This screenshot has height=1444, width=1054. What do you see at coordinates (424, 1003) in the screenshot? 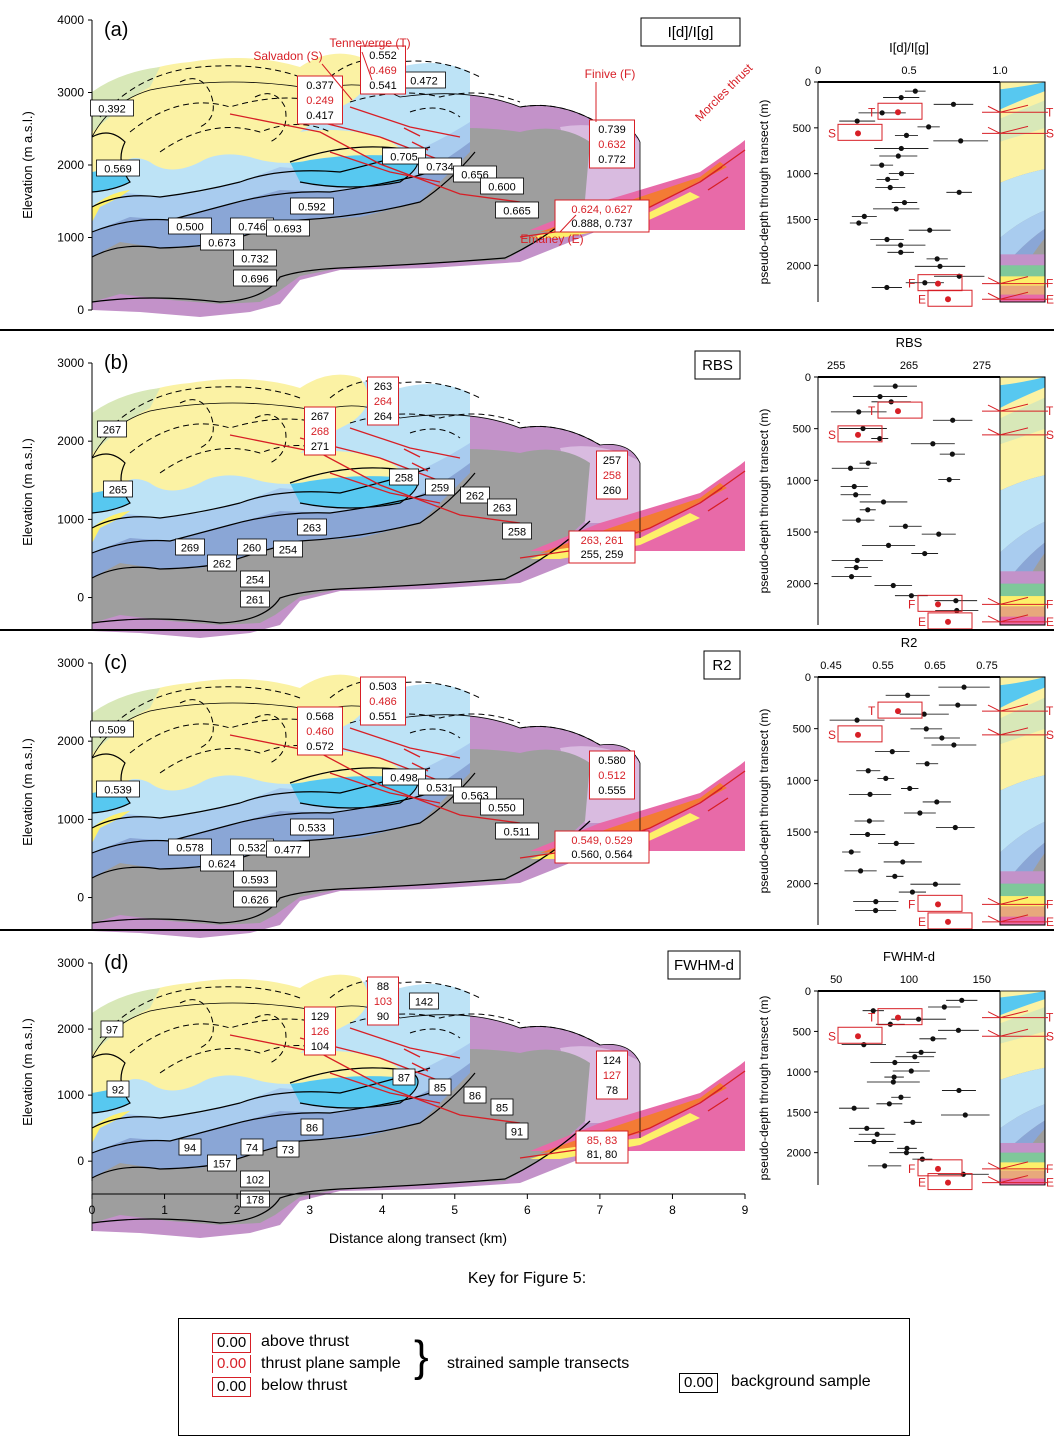
I see `background-sample-b15: 142` at bounding box center [424, 1003].